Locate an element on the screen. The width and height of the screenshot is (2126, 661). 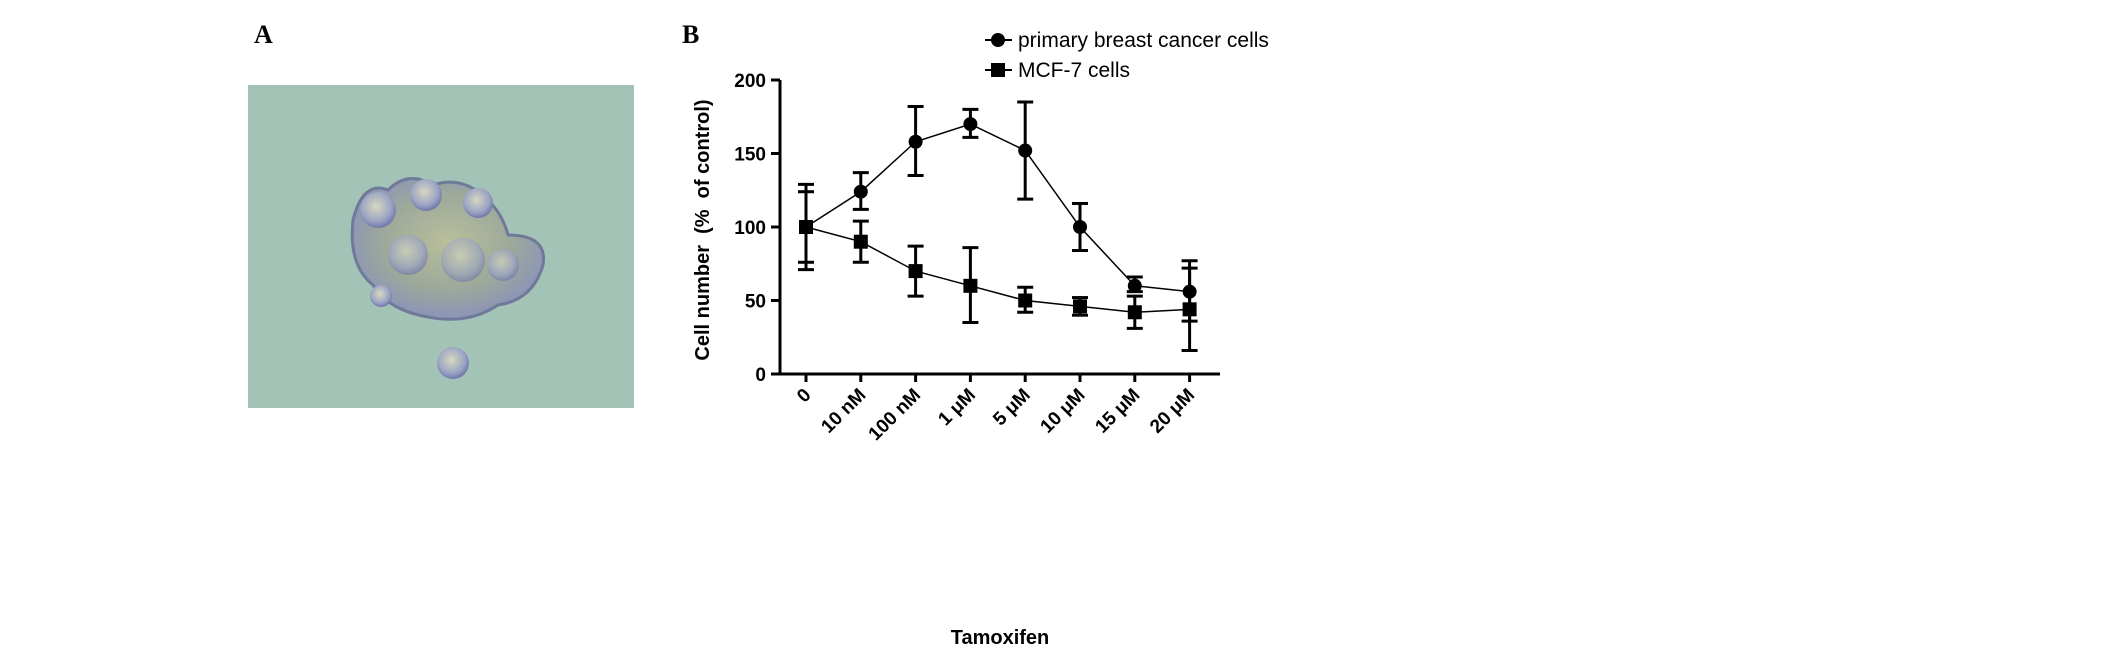
series-primary-cells is located at coordinates (998, 211).